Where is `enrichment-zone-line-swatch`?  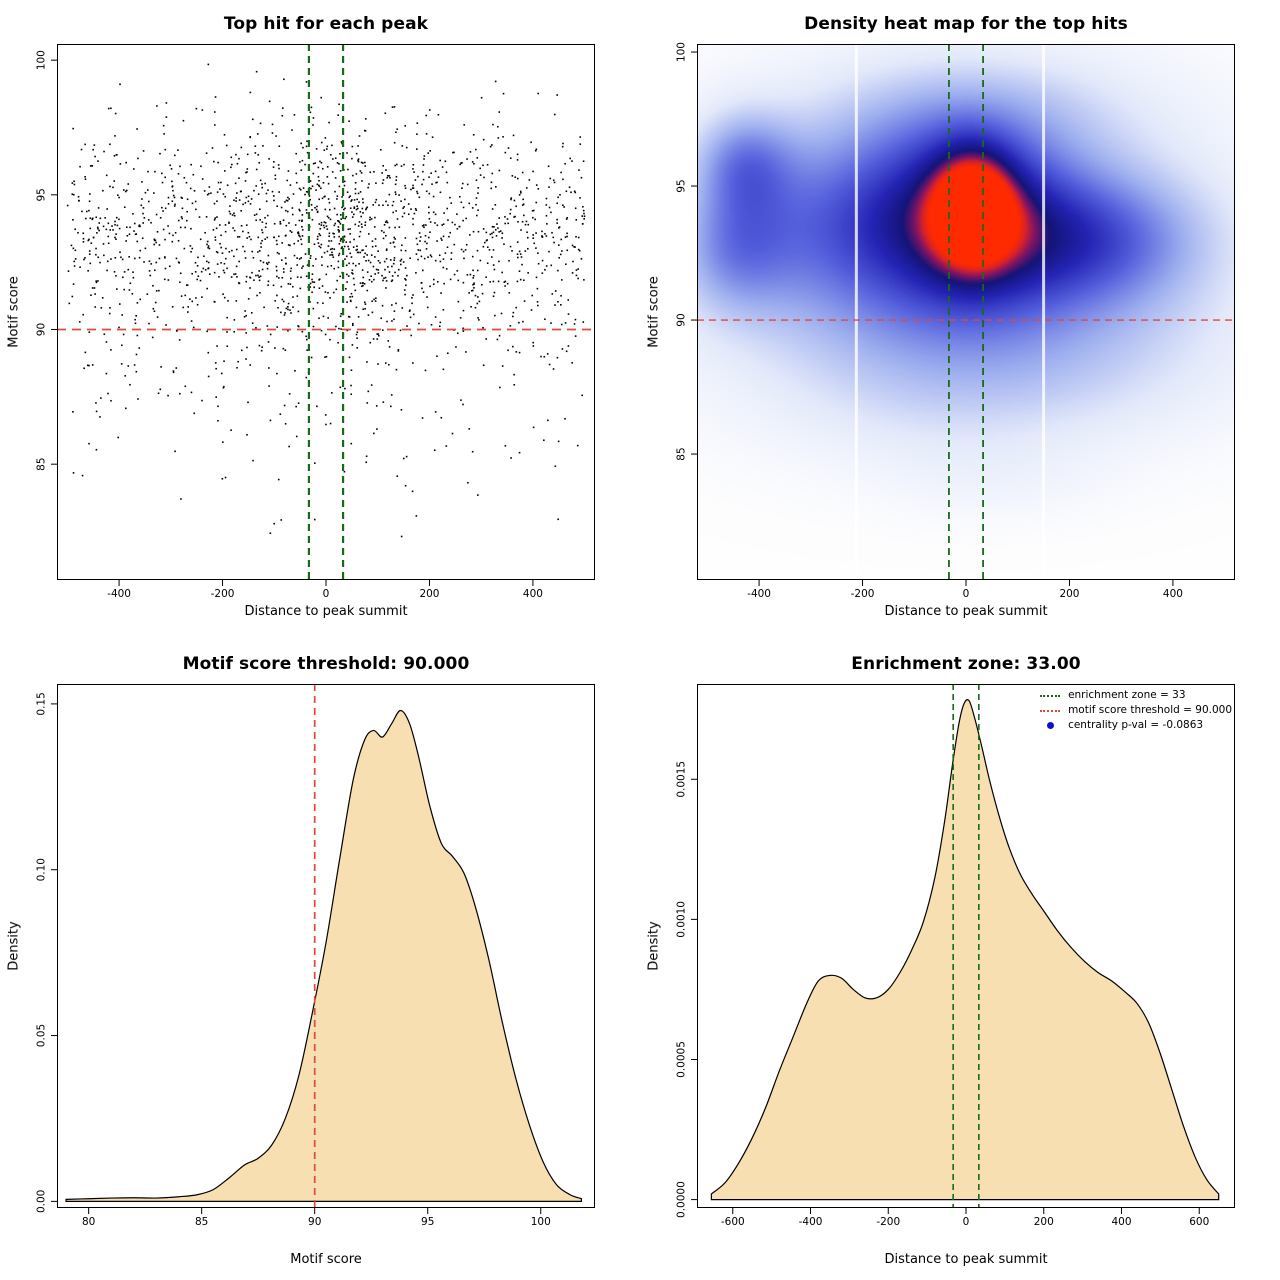
enrichment-zone-line-swatch is located at coordinates (1050, 695).